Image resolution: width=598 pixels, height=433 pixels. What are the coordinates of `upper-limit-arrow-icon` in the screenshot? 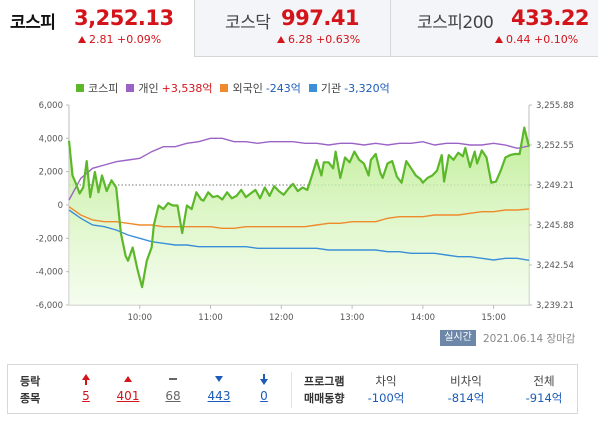 It's located at (86, 379).